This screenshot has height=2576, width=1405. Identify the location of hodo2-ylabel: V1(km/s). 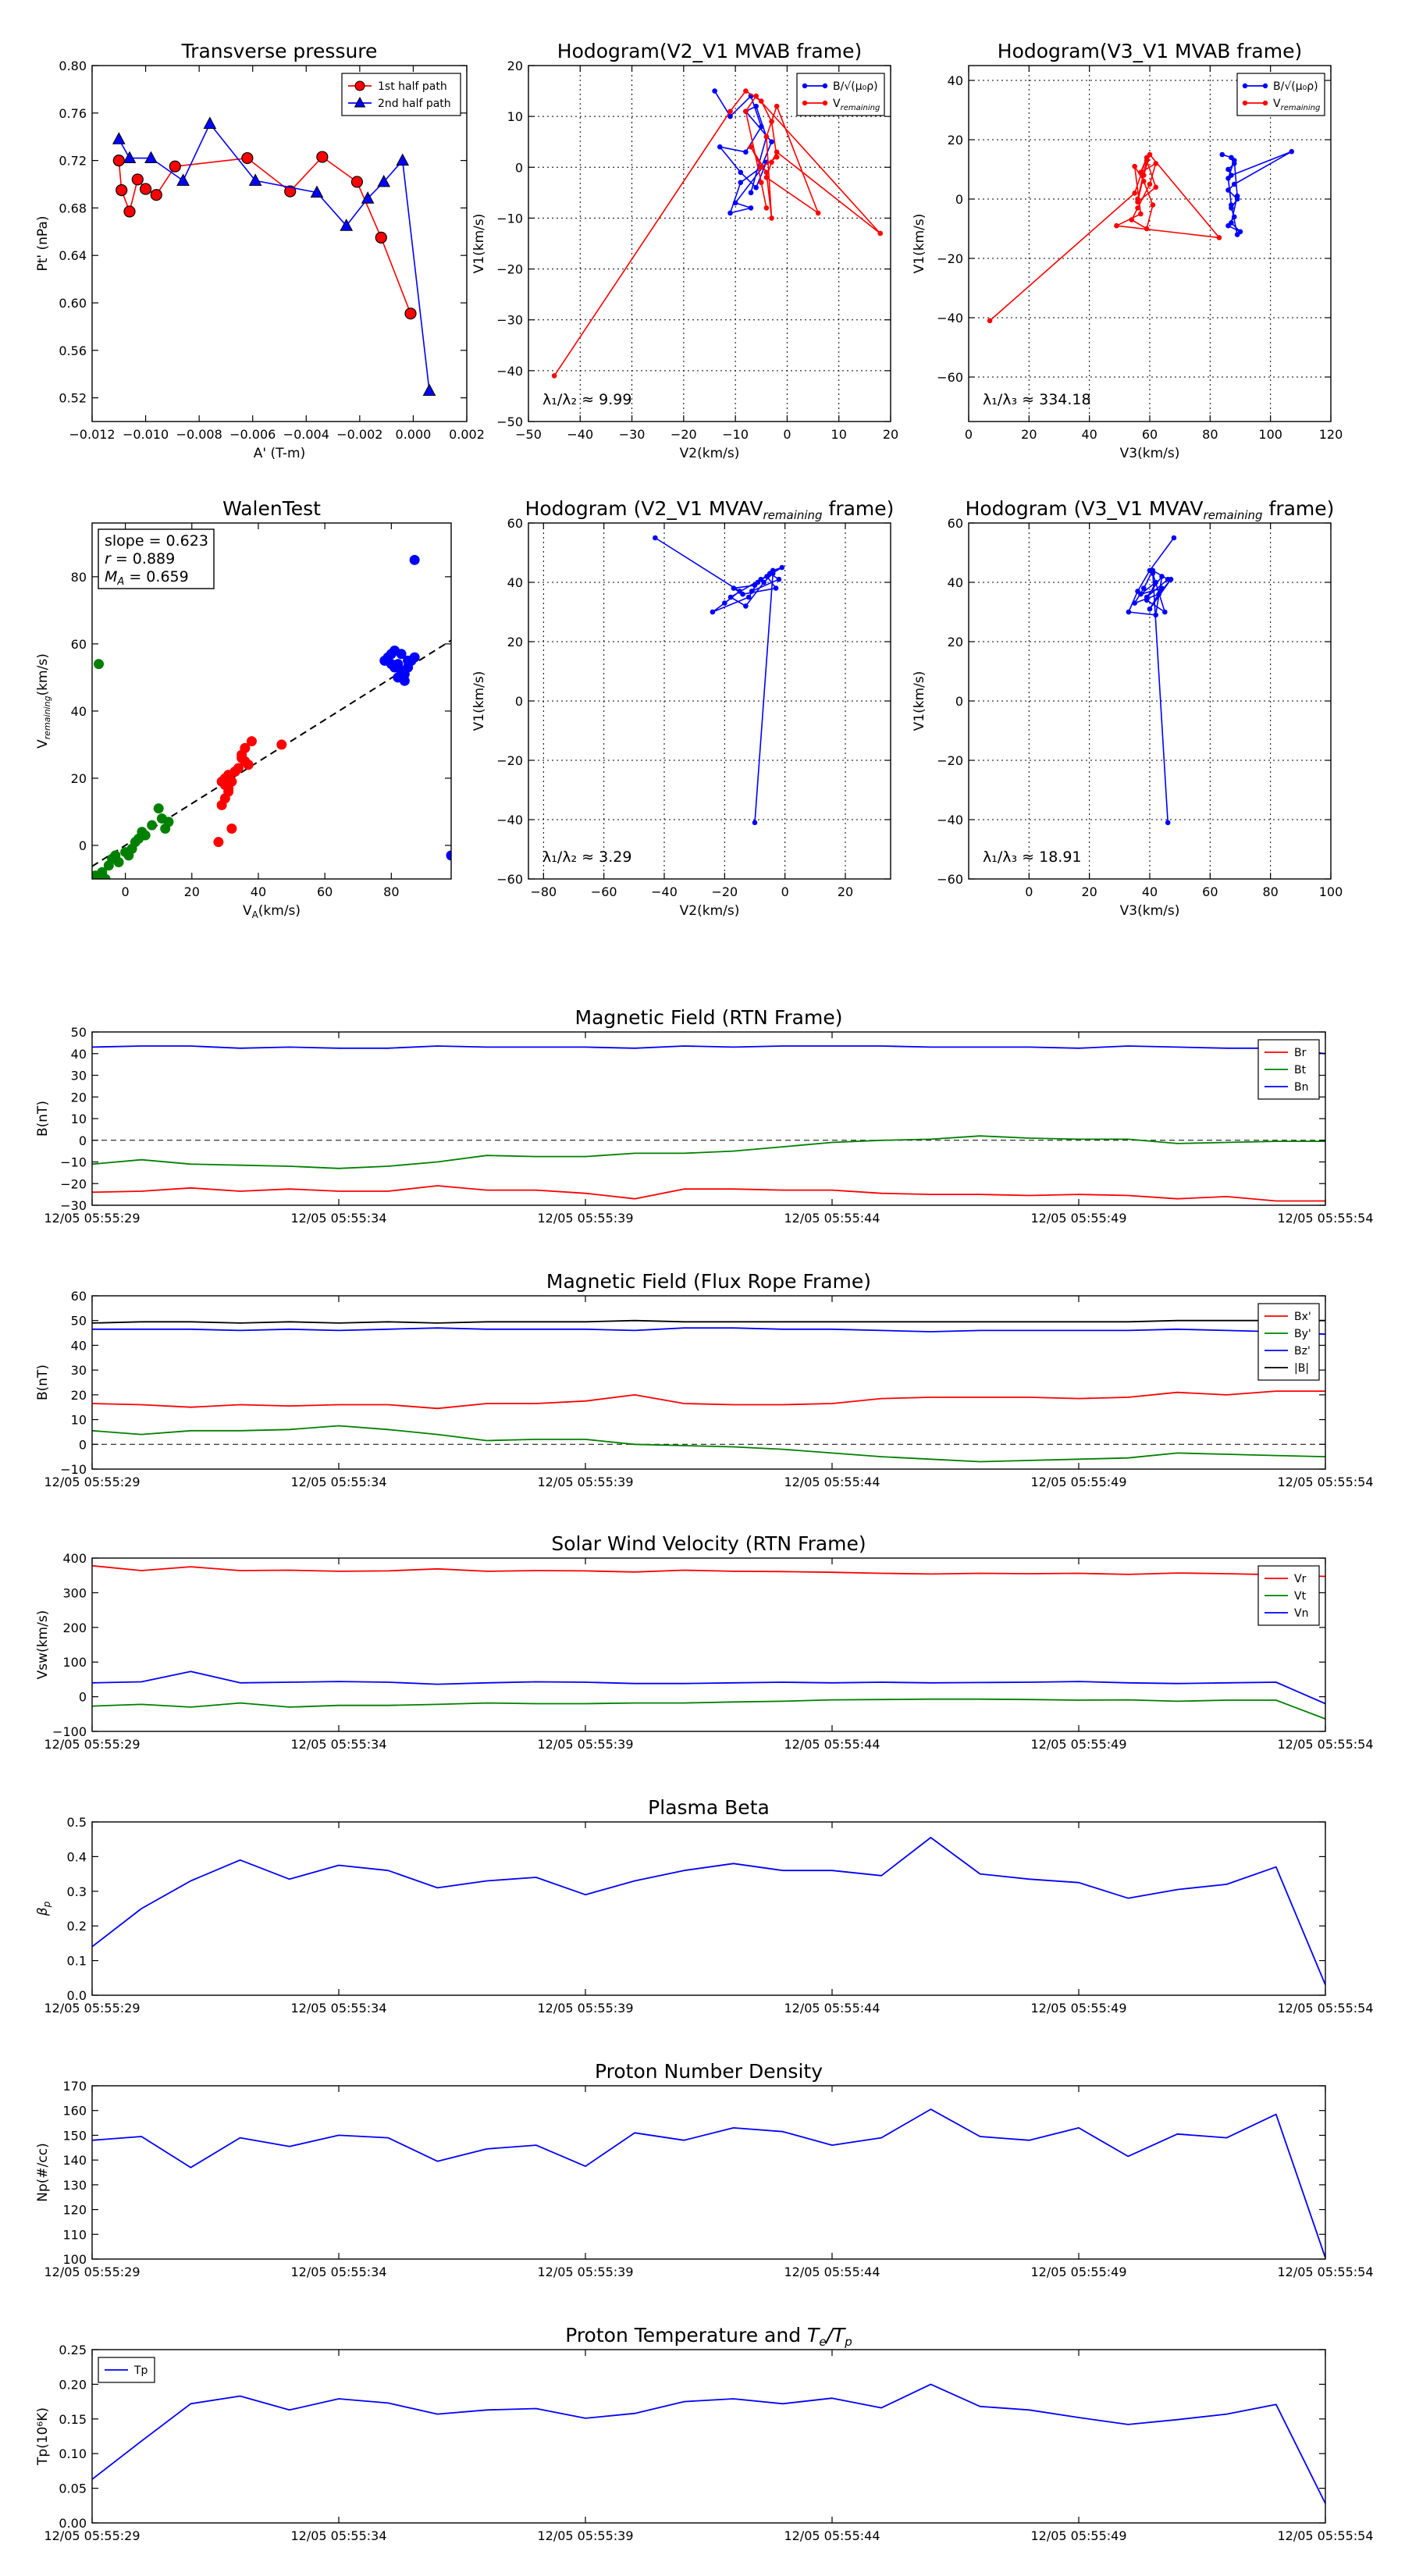
(919, 244).